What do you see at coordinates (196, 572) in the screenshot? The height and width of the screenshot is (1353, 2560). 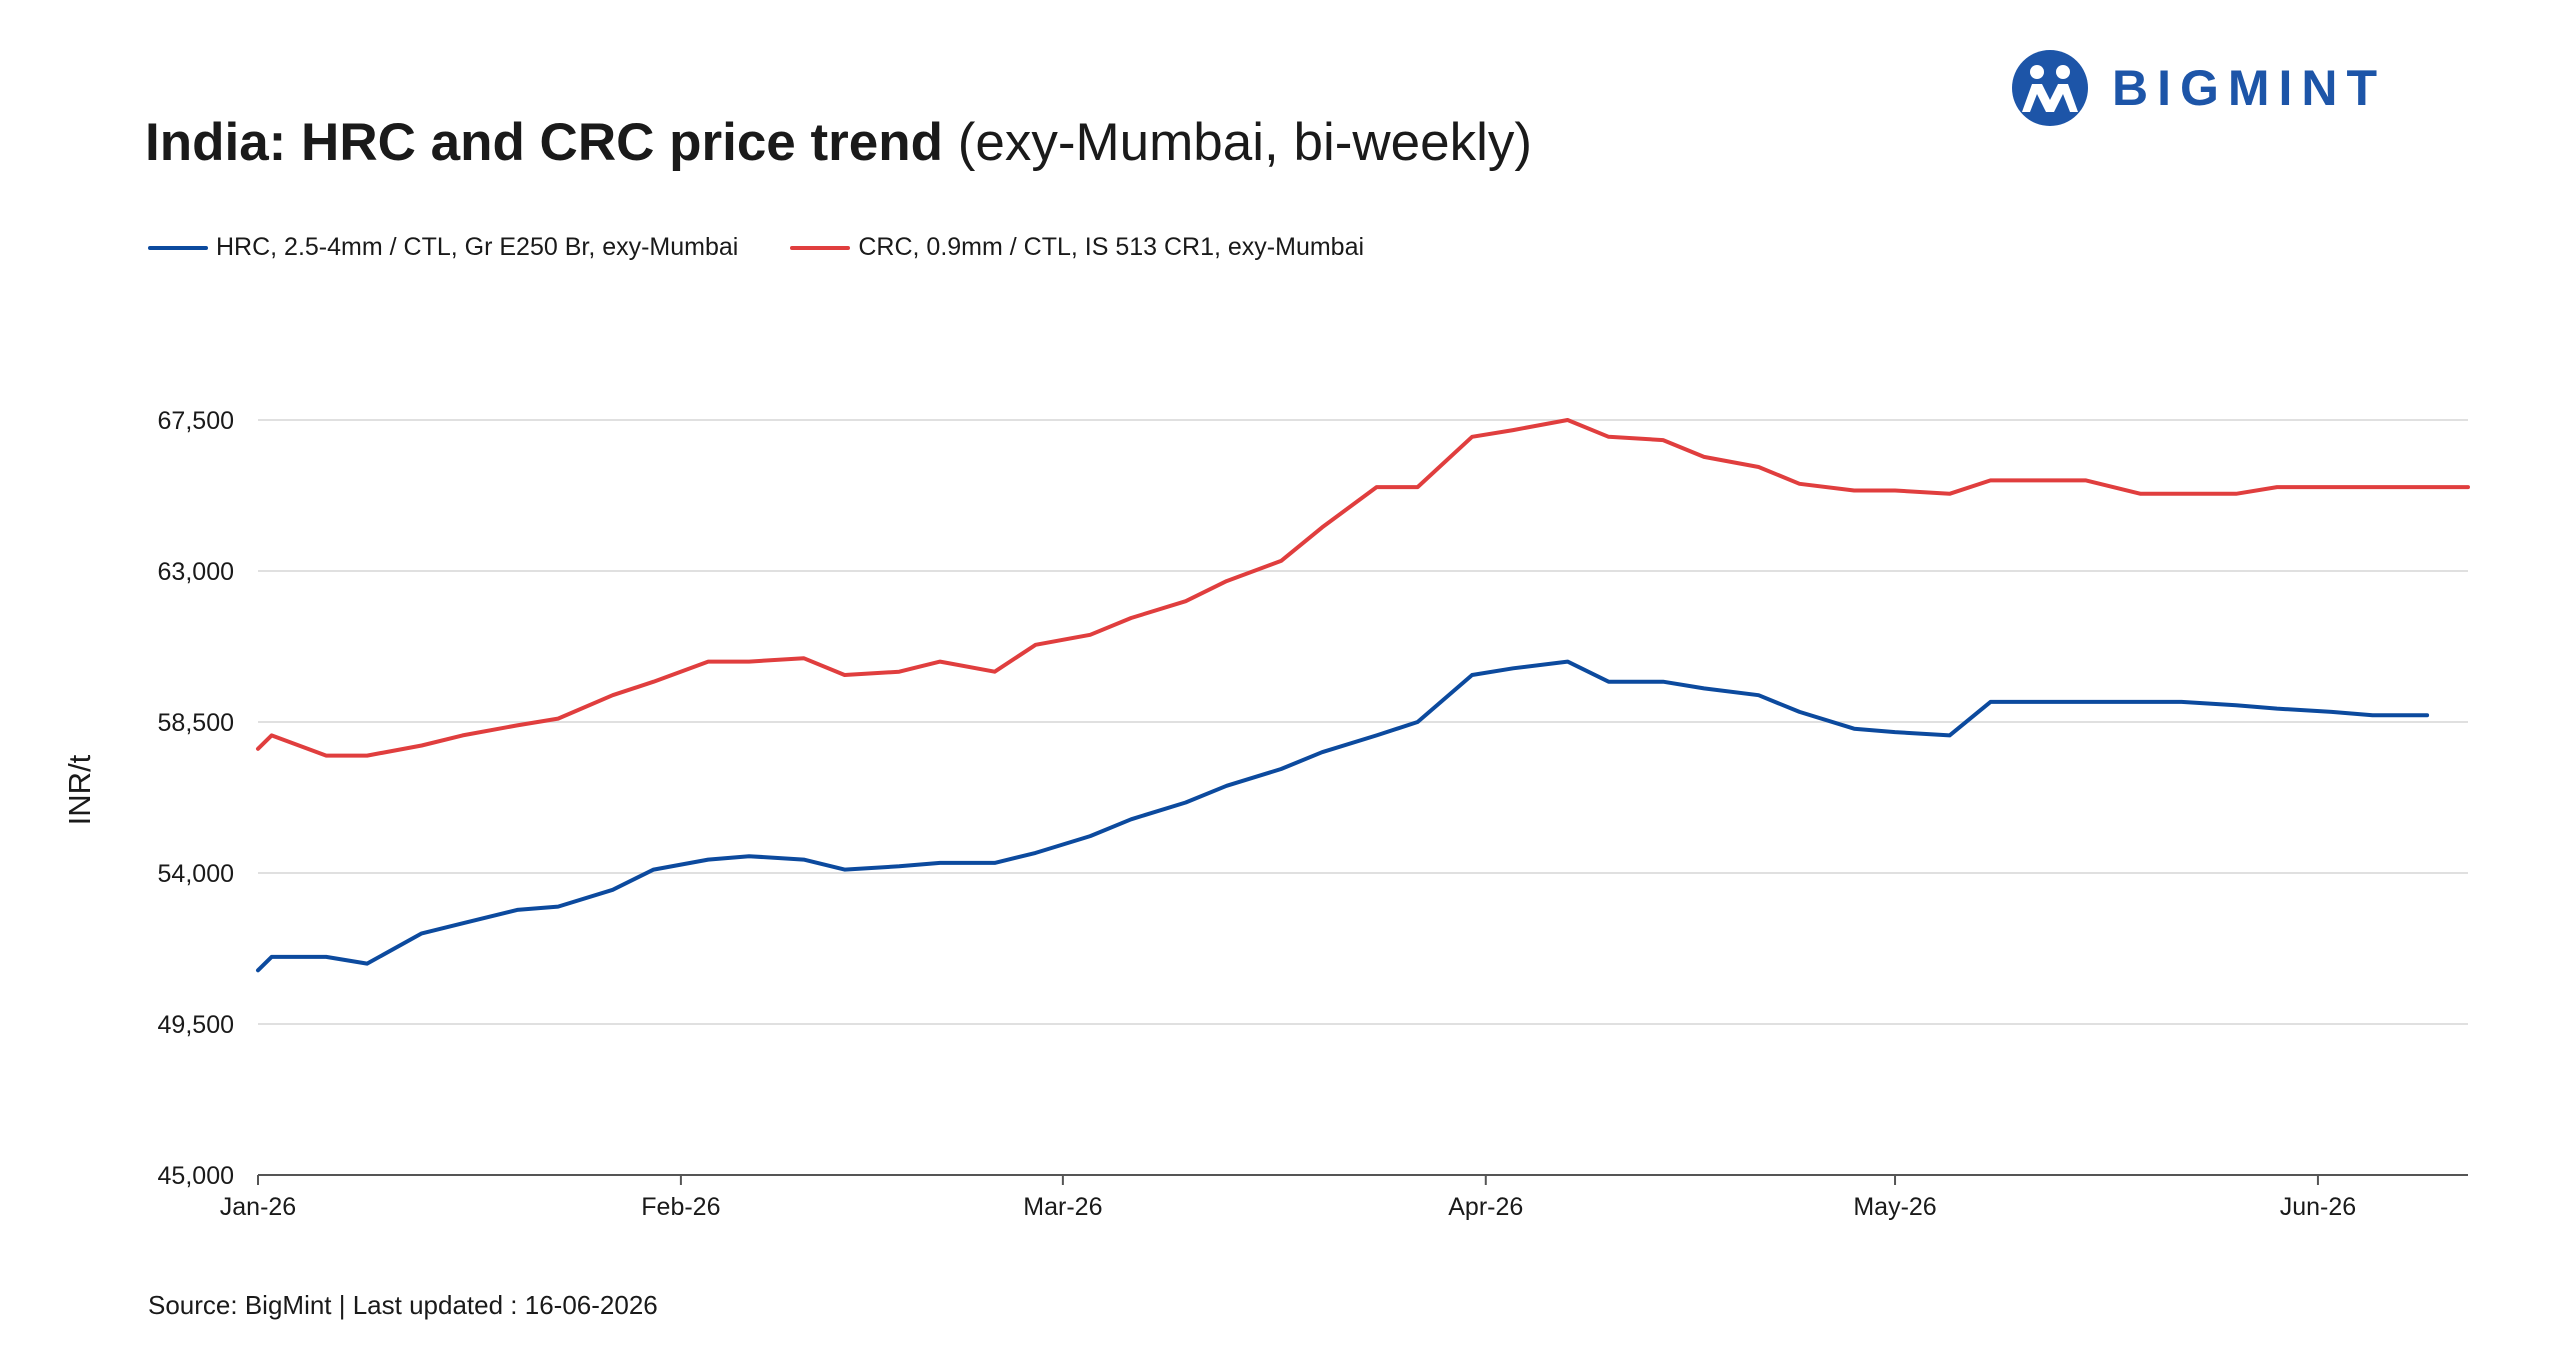 I see `y-tick-label: 63,000` at bounding box center [196, 572].